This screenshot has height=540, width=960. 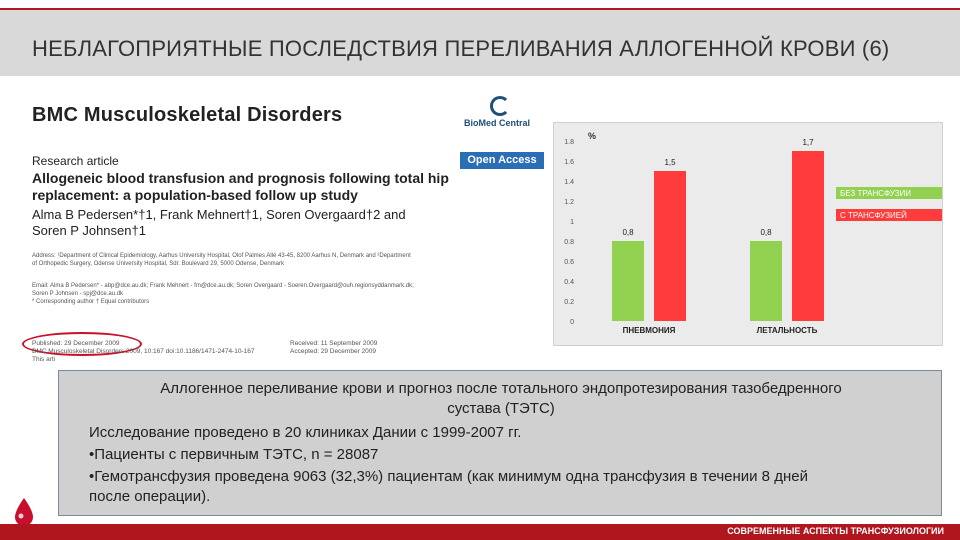 I want to click on cutoff-text: This arti, so click(x=44, y=359).